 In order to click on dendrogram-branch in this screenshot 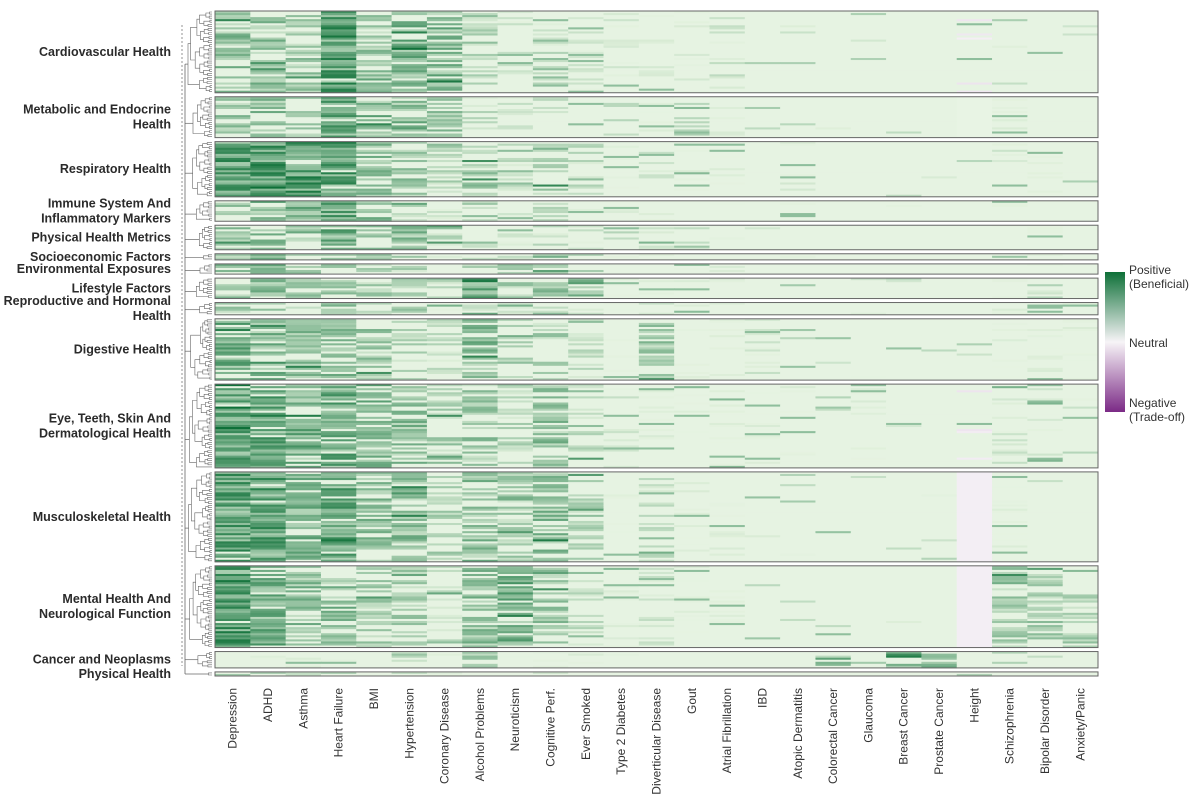, I will do `click(198, 211)`.